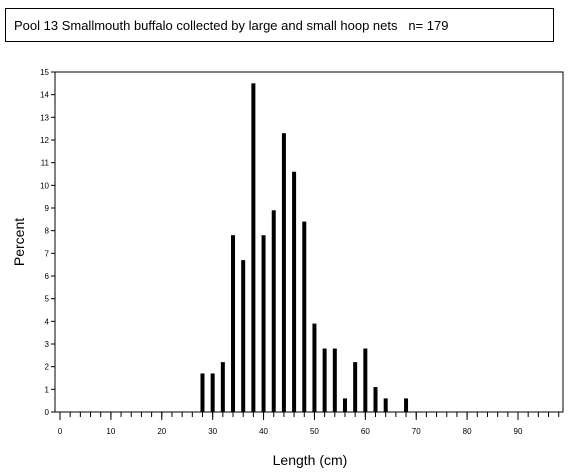  What do you see at coordinates (60, 431) in the screenshot?
I see `x-tick-label: 0` at bounding box center [60, 431].